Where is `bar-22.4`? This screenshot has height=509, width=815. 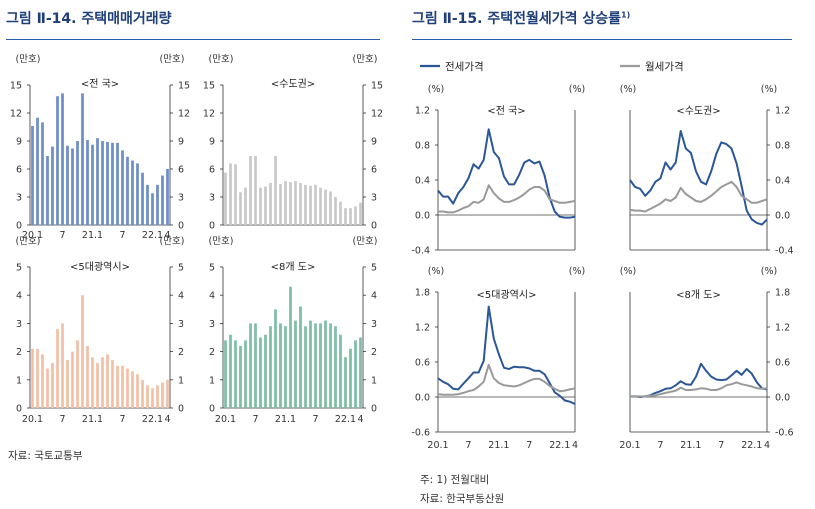 bar-22.4 is located at coordinates (360, 213).